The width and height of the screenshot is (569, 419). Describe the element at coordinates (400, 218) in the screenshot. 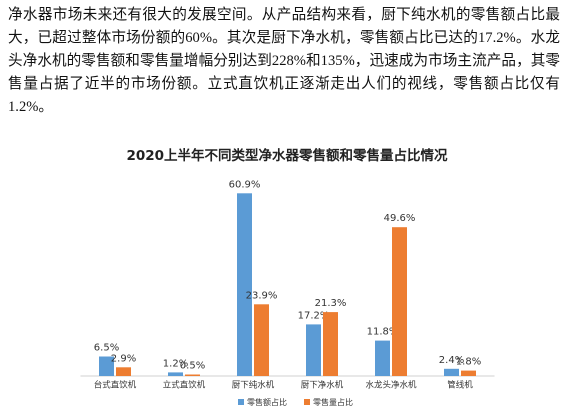

I see `value-label: 49.6%` at that location.